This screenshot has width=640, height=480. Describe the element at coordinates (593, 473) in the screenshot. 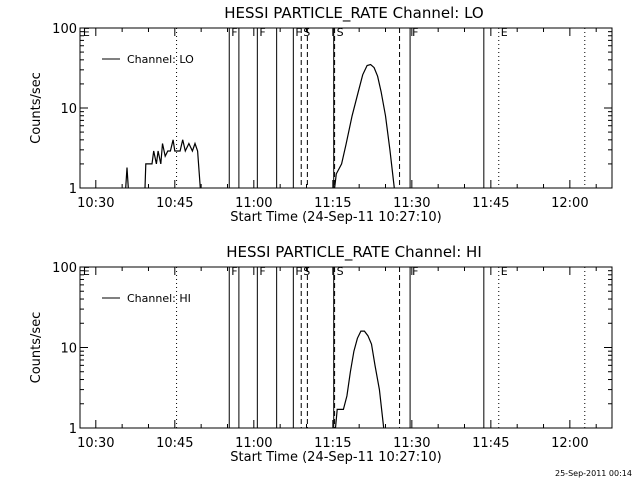

I see `timestamp-footer: 25-Sep-2011 00:14` at that location.